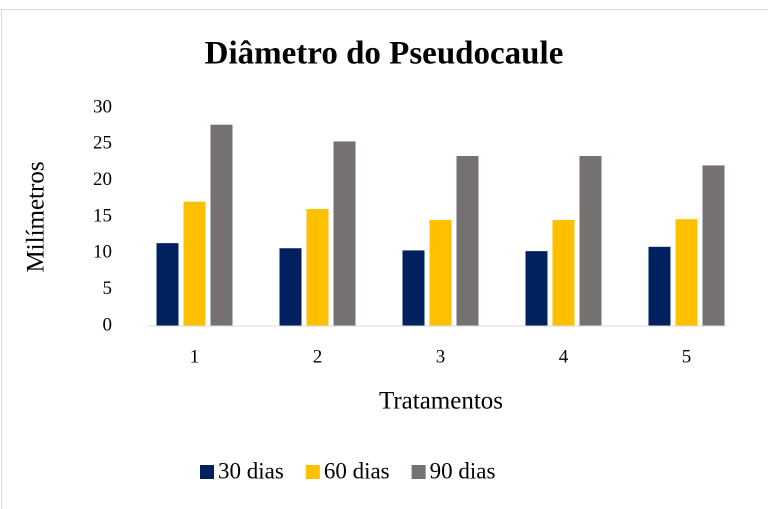 The image size is (768, 509). What do you see at coordinates (102, 143) in the screenshot?
I see `y-tick-label: 25` at bounding box center [102, 143].